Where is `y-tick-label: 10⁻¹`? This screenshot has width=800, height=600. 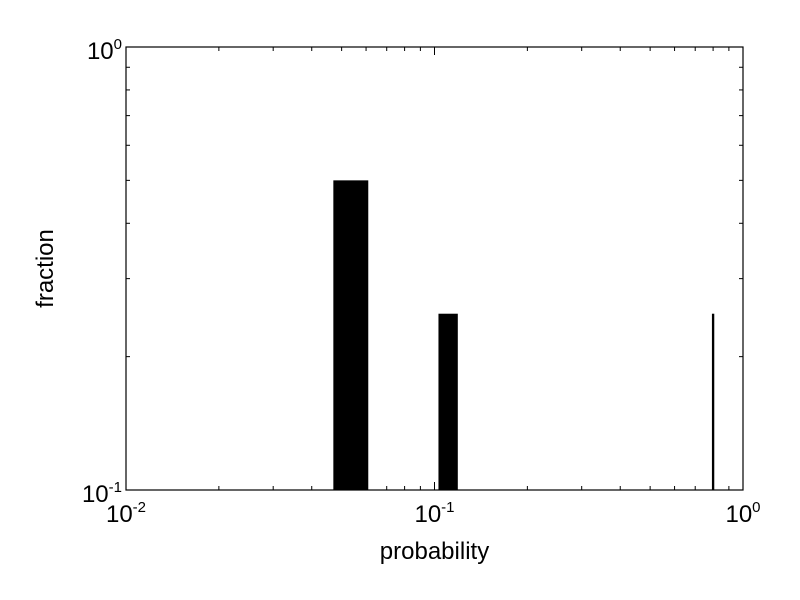 y-tick-label: 10⁻¹ is located at coordinates (102, 493).